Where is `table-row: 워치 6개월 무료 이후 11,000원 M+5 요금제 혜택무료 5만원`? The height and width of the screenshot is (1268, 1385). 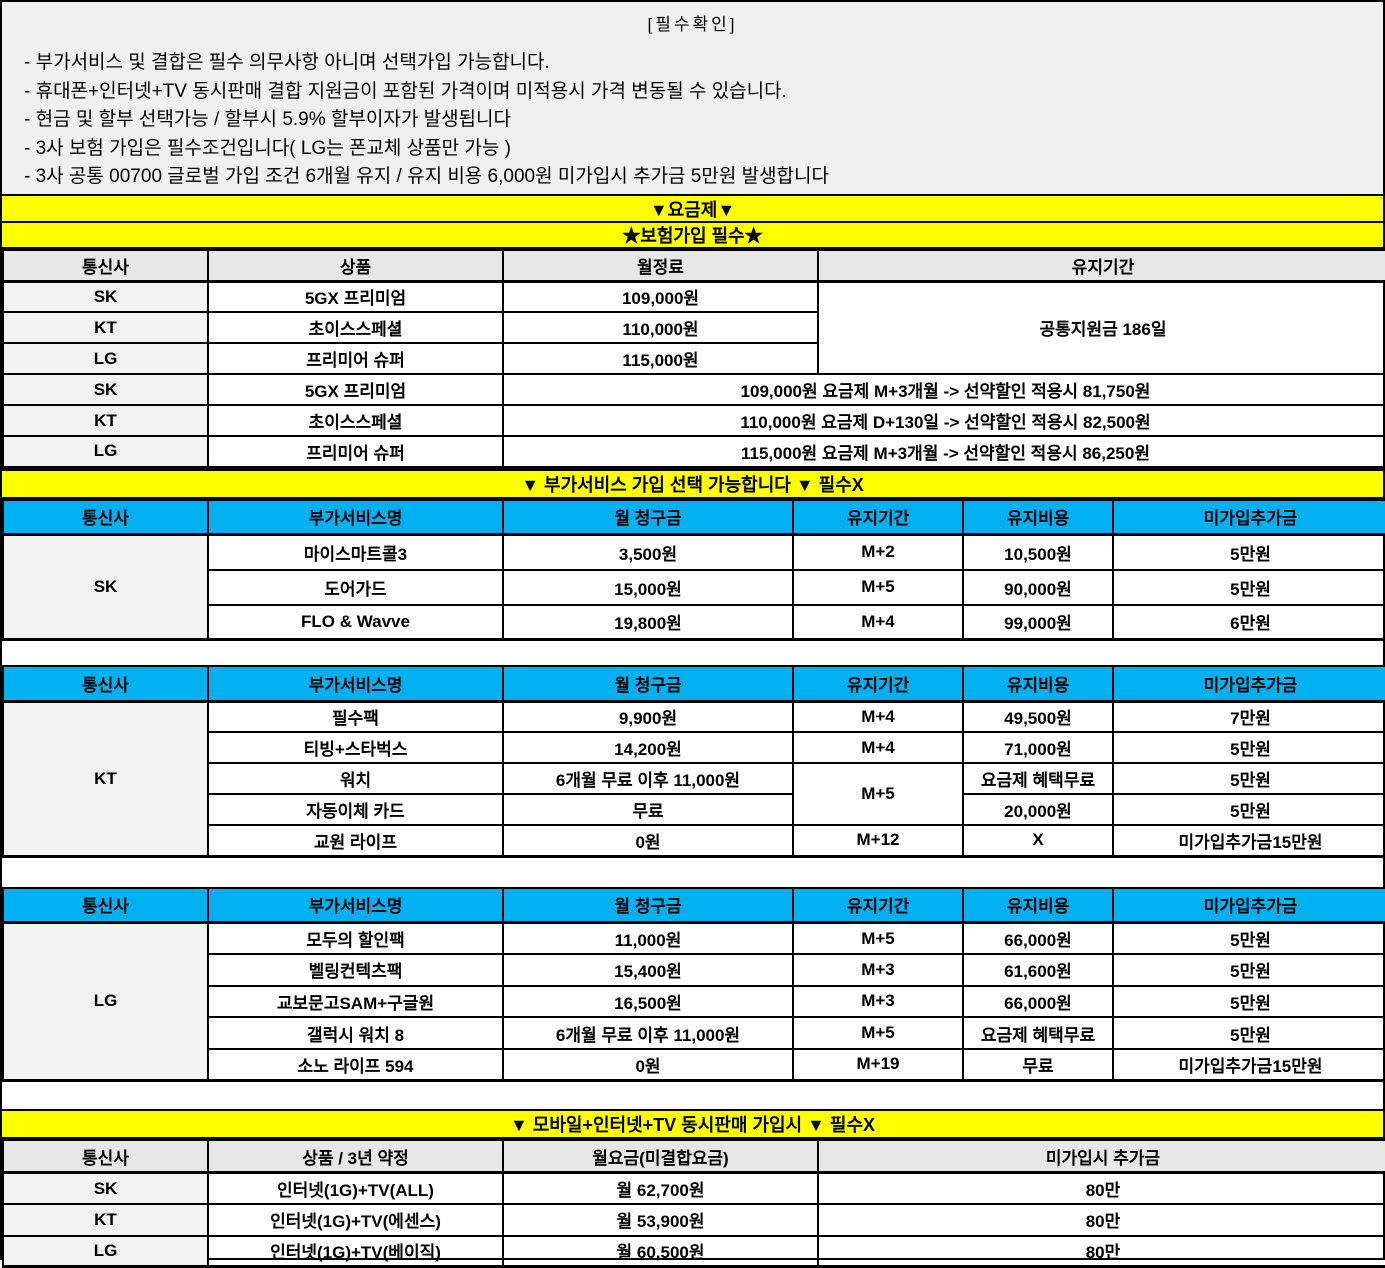
table-row: 워치 6개월 무료 이후 11,000원 M+5 요금제 혜택무료 5만원 is located at coordinates (694, 794).